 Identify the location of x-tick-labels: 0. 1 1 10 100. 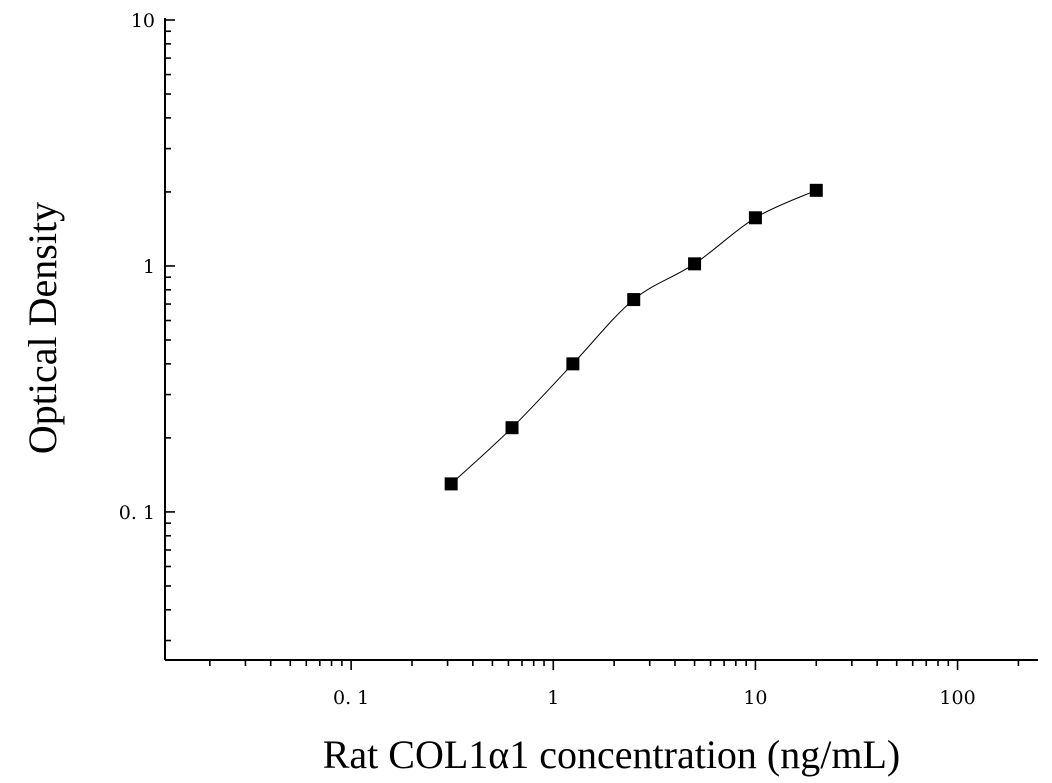
(654, 698).